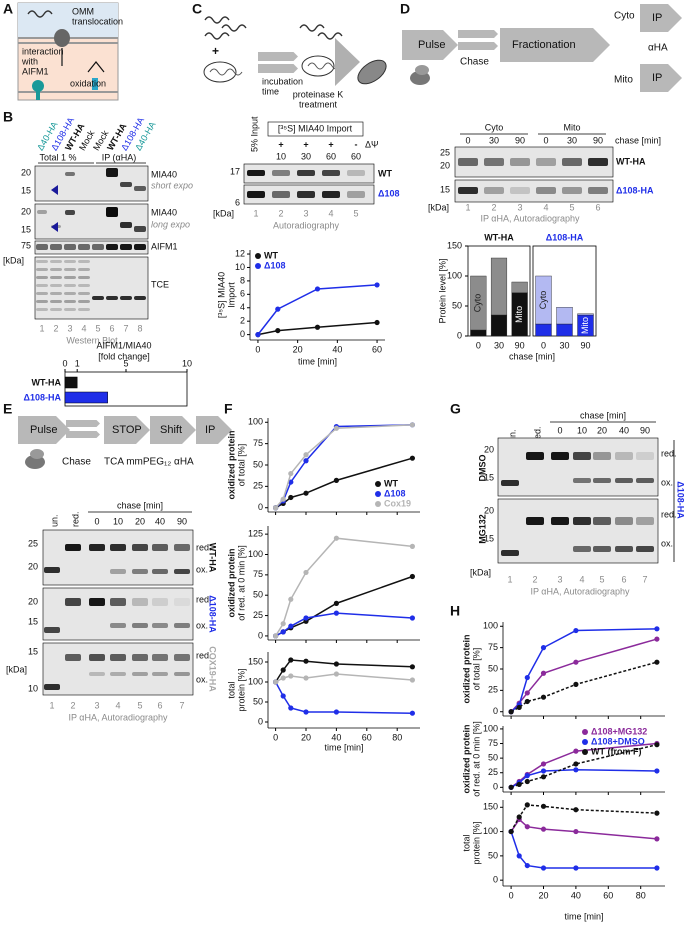 Image resolution: width=685 pixels, height=930 pixels. What do you see at coordinates (578, 531) in the screenshot?
I see `blot` at bounding box center [578, 531].